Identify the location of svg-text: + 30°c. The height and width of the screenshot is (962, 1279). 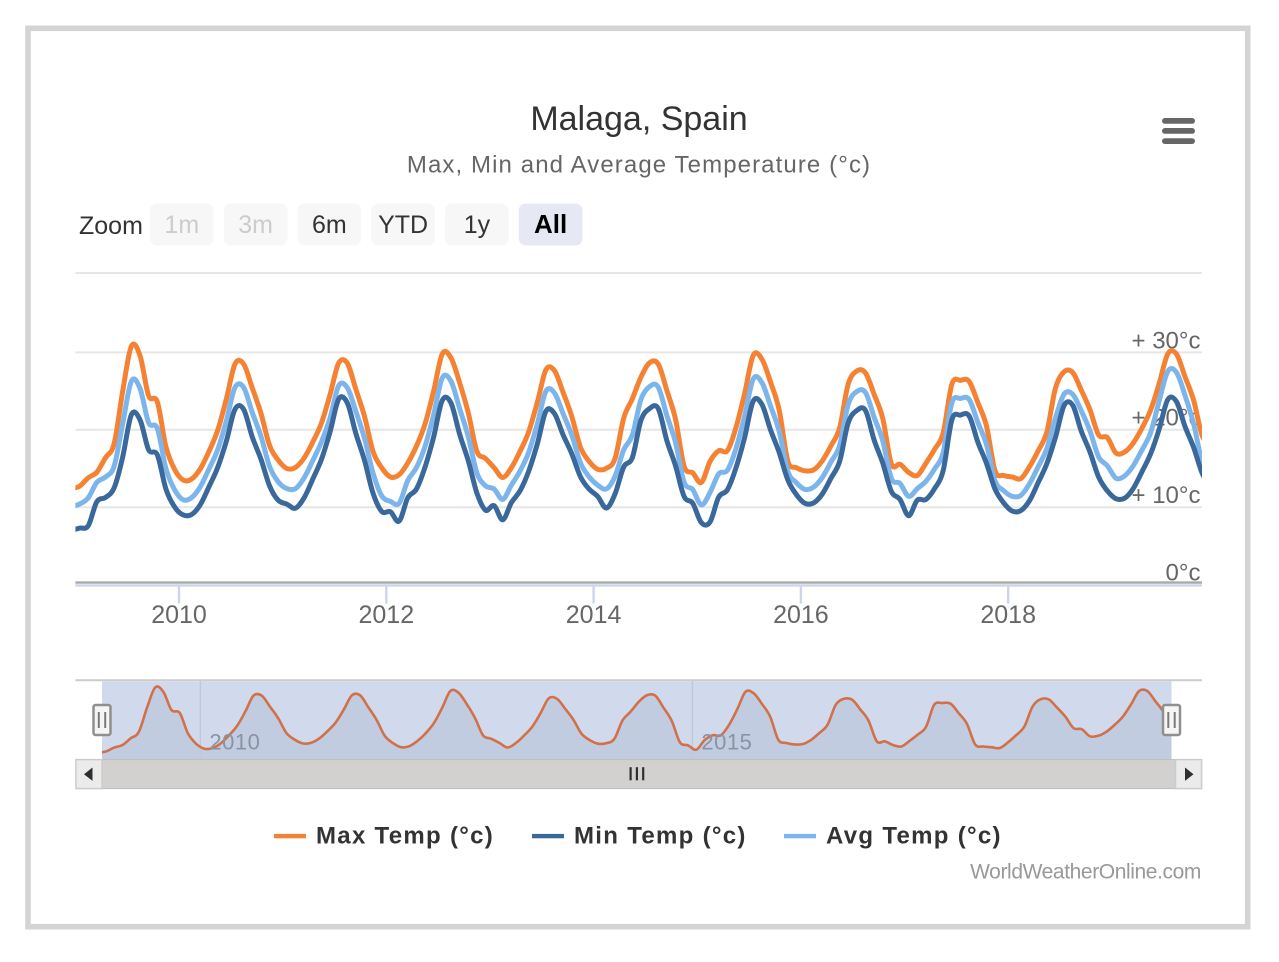
(1166, 340).